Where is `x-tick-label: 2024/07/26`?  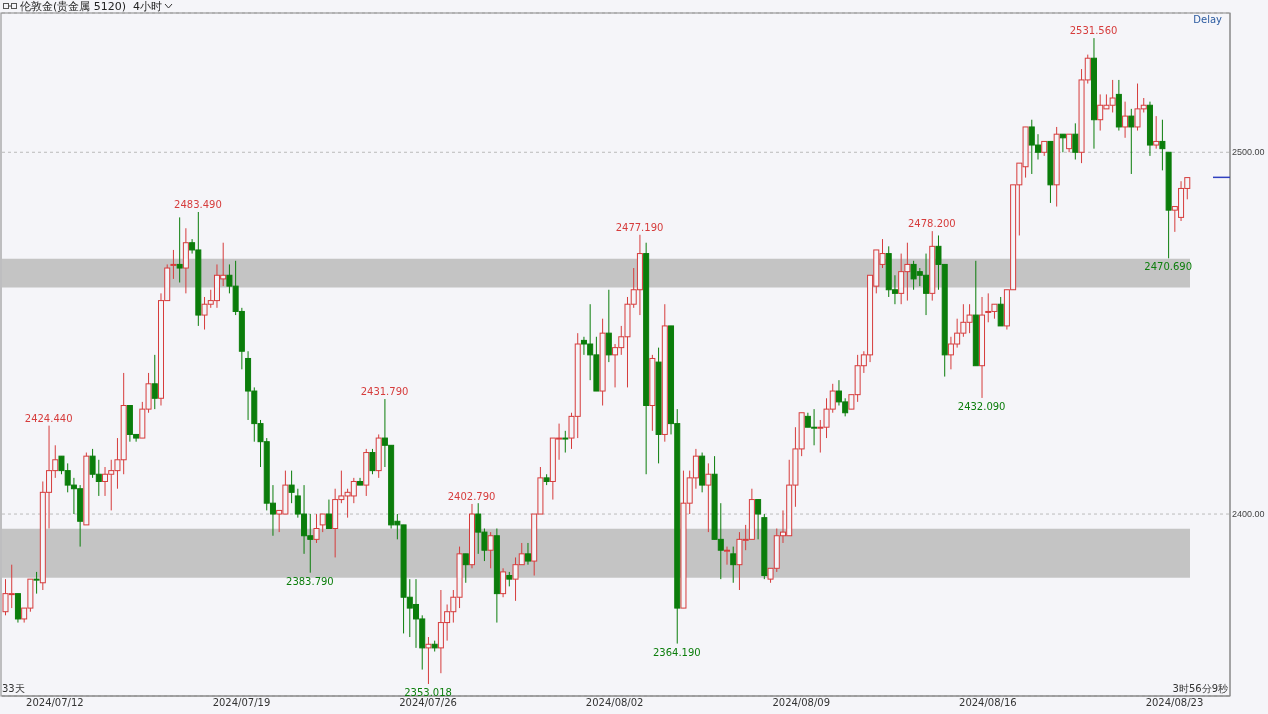
x-tick-label: 2024/07/26 is located at coordinates (428, 703).